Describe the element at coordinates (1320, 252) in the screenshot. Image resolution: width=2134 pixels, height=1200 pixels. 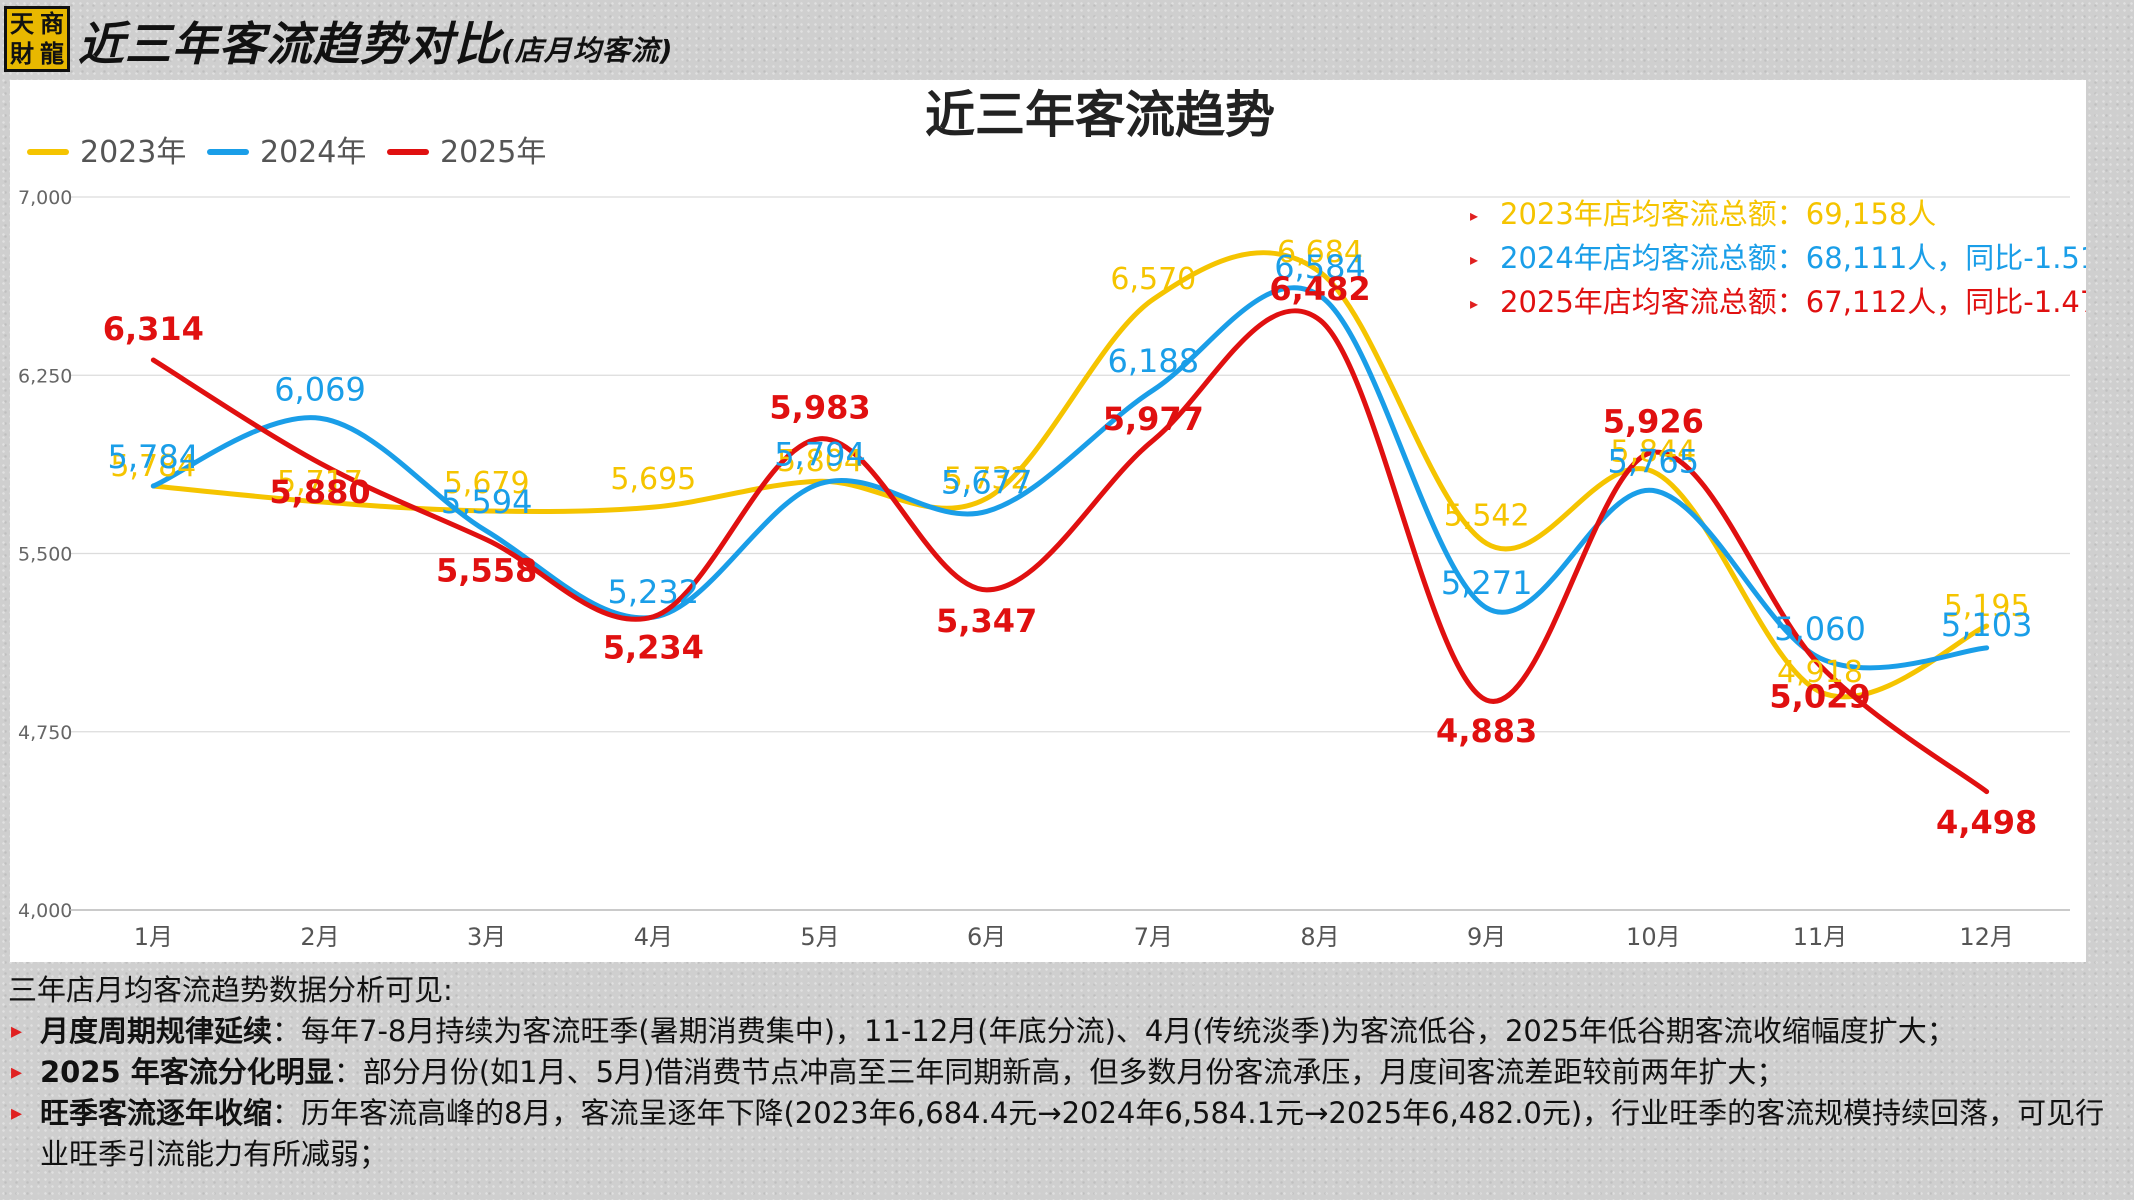
I see `data-label: 6,684` at that location.